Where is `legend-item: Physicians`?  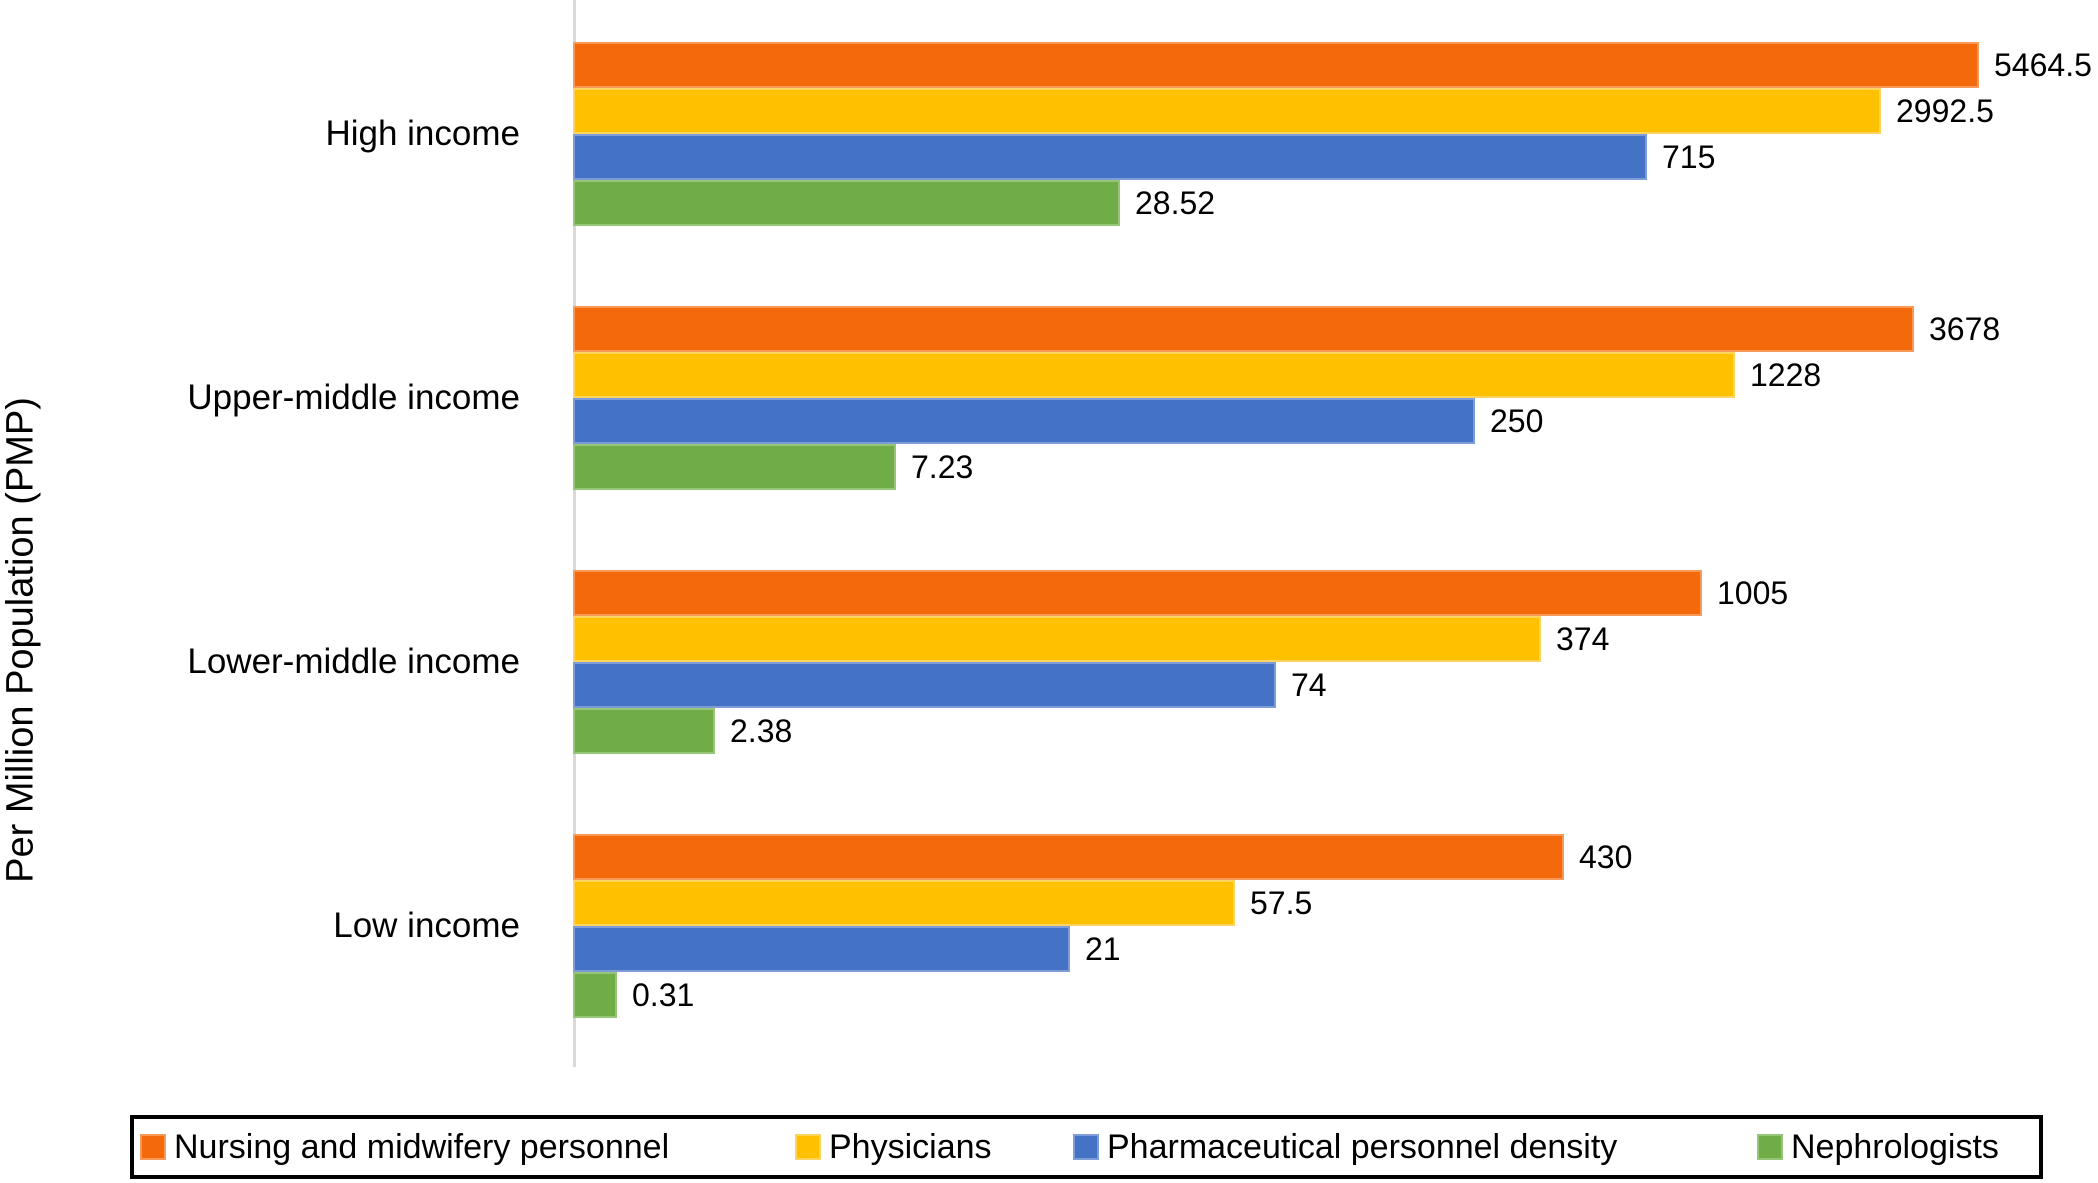 legend-item: Physicians is located at coordinates (893, 1147).